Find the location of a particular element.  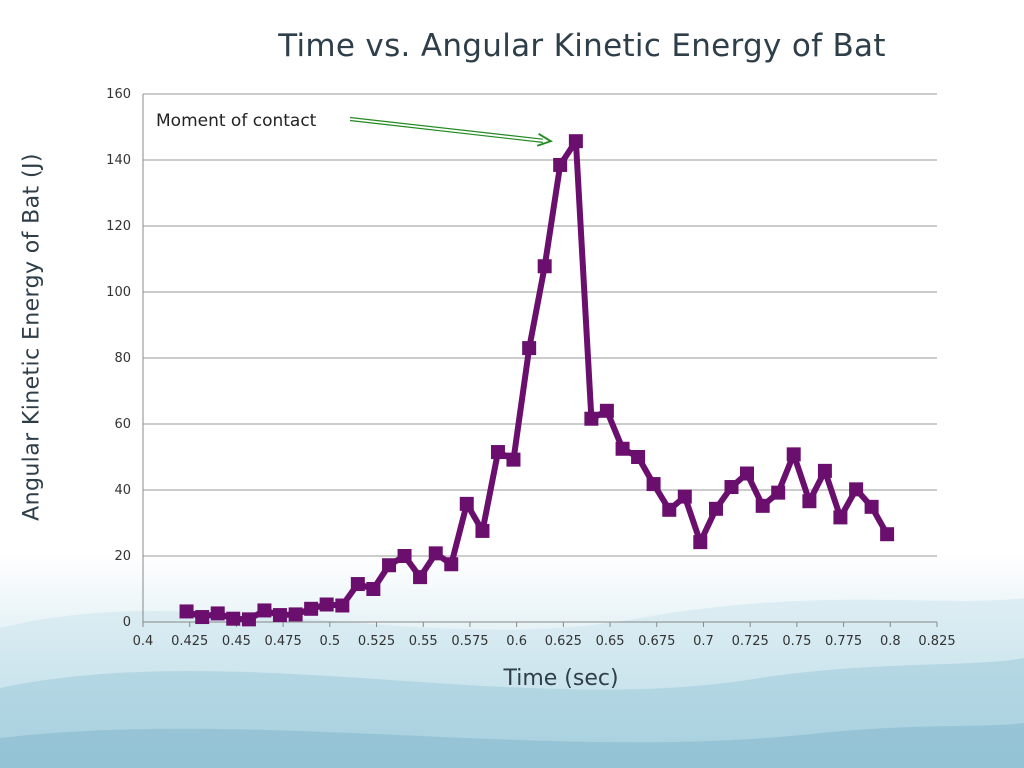

y-tick-label: 80 is located at coordinates (122, 358).